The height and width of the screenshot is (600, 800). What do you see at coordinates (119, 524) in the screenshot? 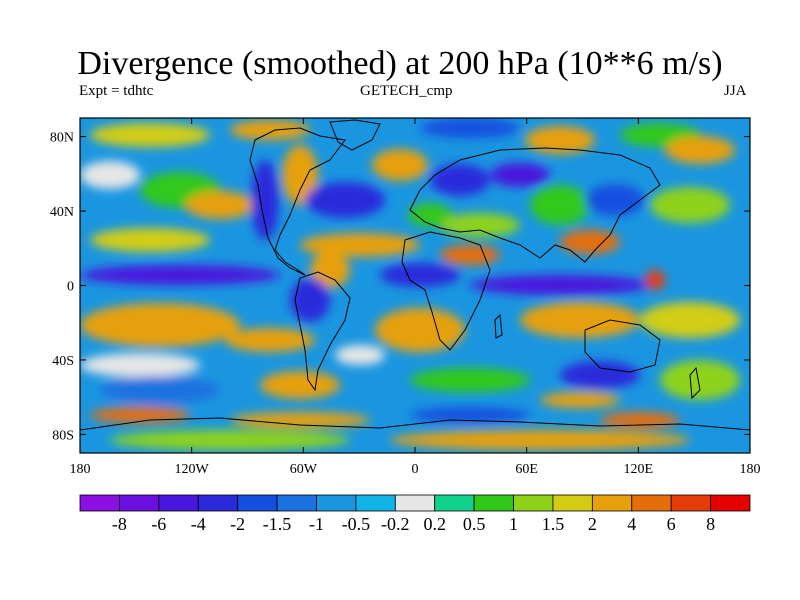
I see `colorbar-label: -8` at bounding box center [119, 524].